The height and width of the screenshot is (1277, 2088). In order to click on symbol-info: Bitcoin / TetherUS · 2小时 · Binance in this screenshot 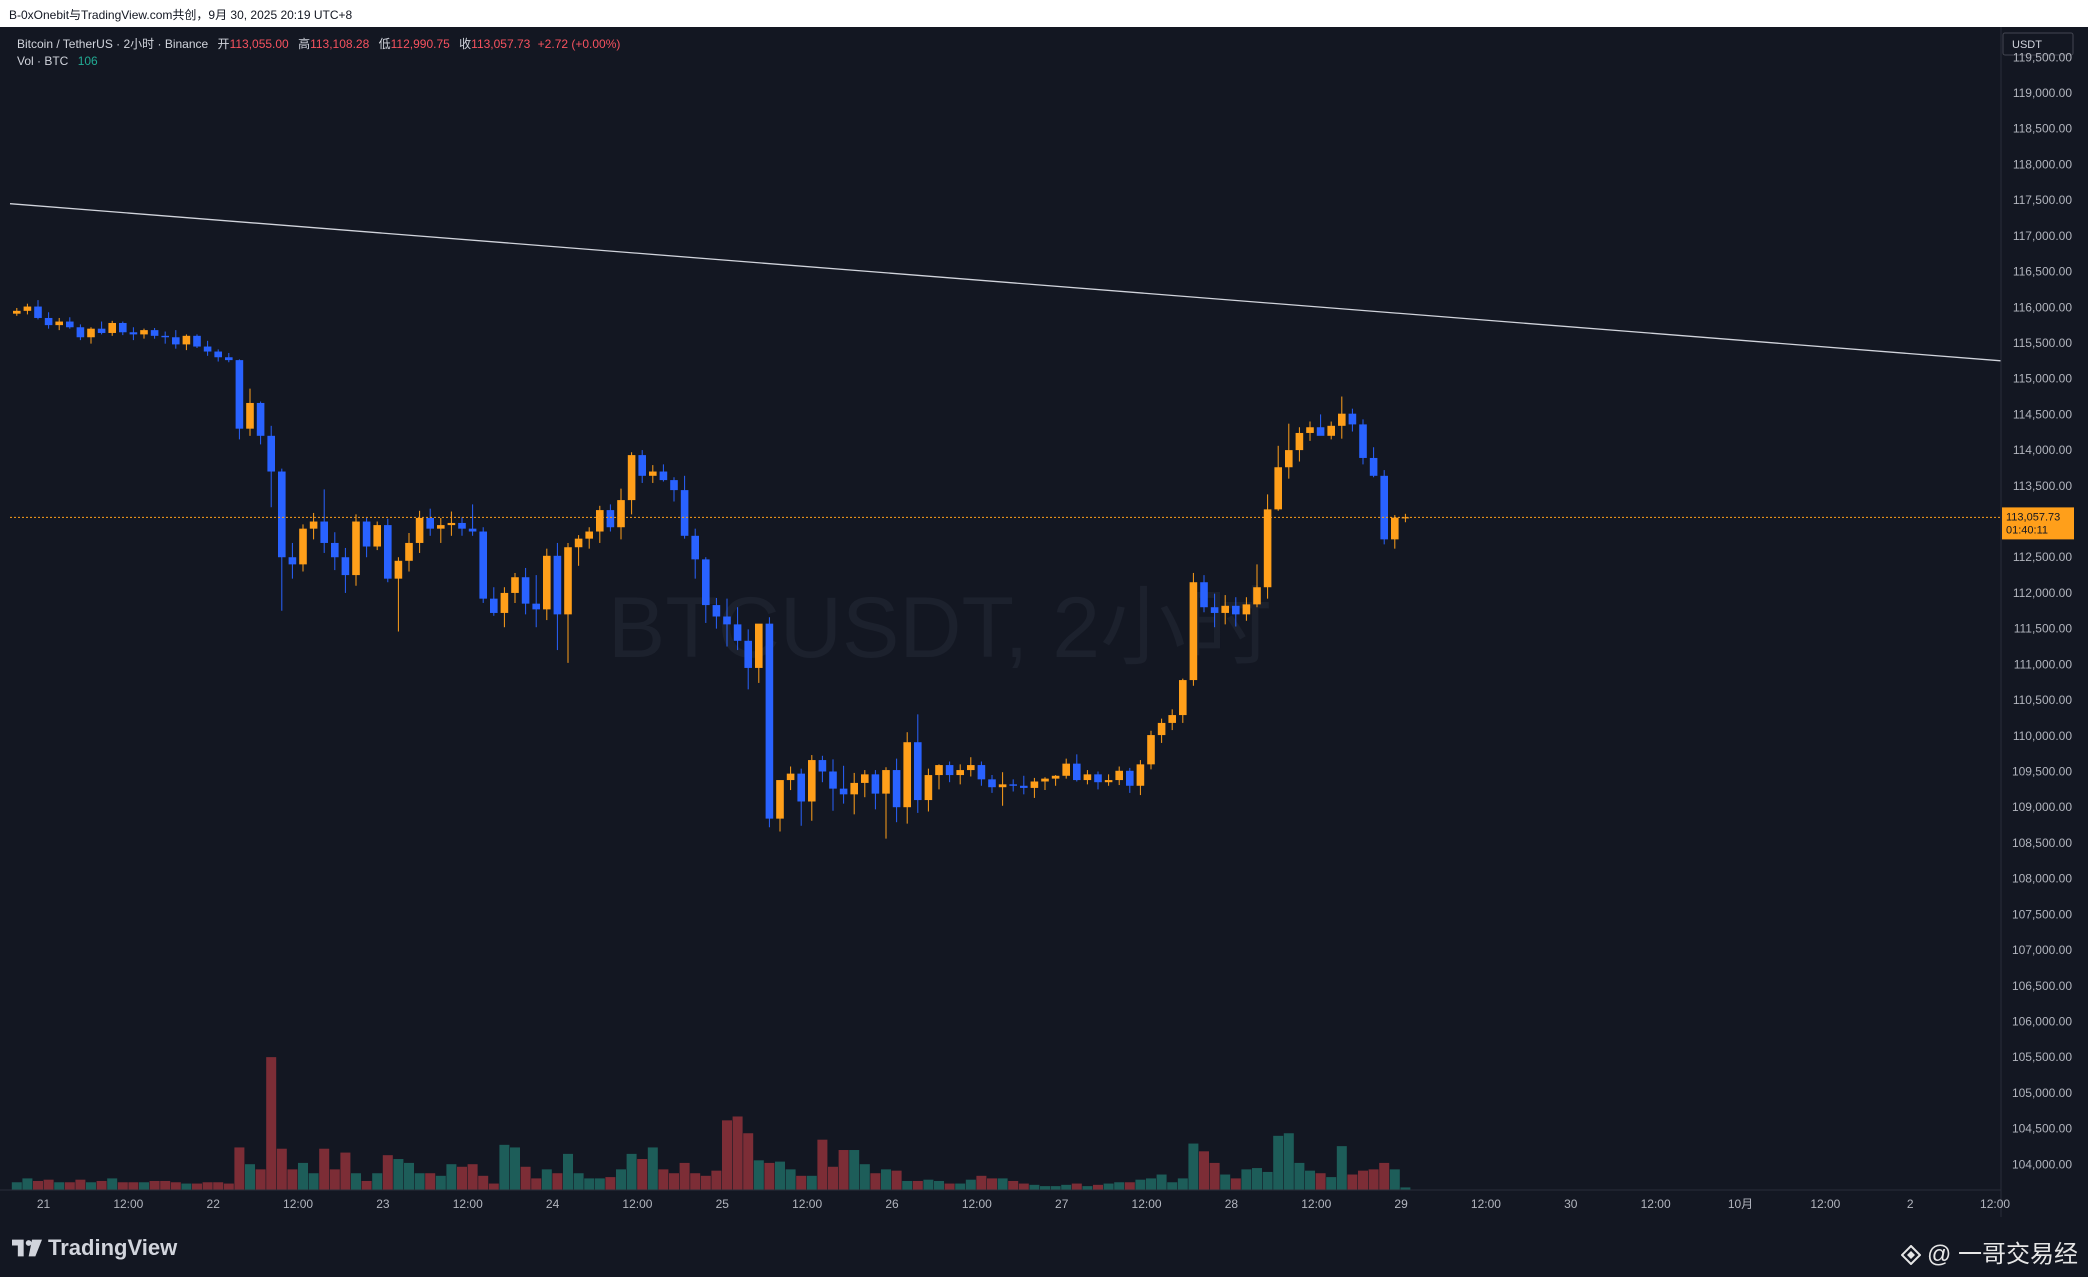, I will do `click(113, 44)`.